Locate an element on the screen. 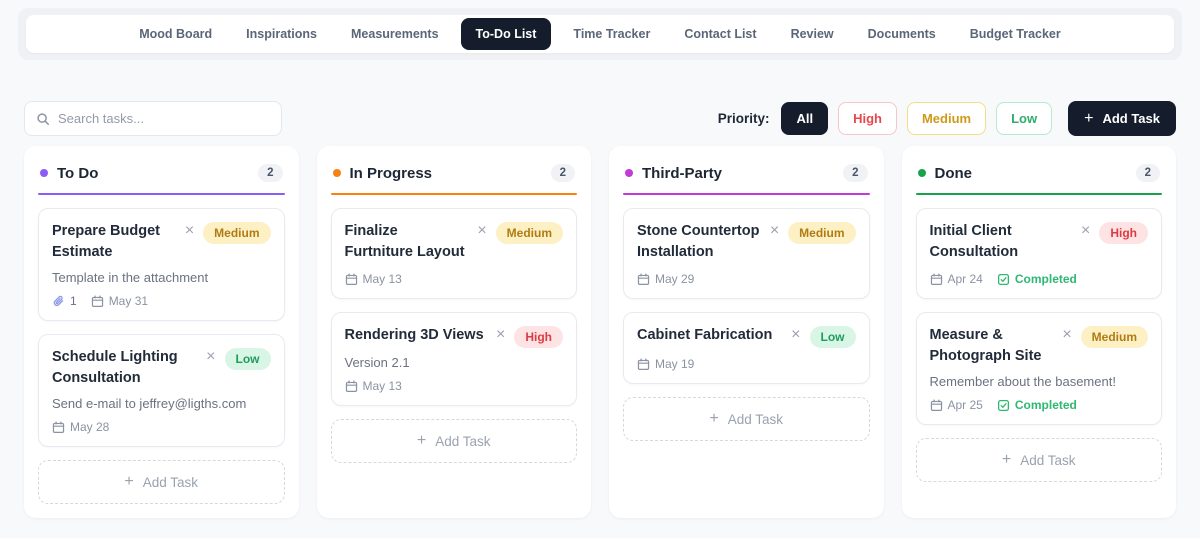 The image size is (1200, 538). search-input is located at coordinates (164, 118).